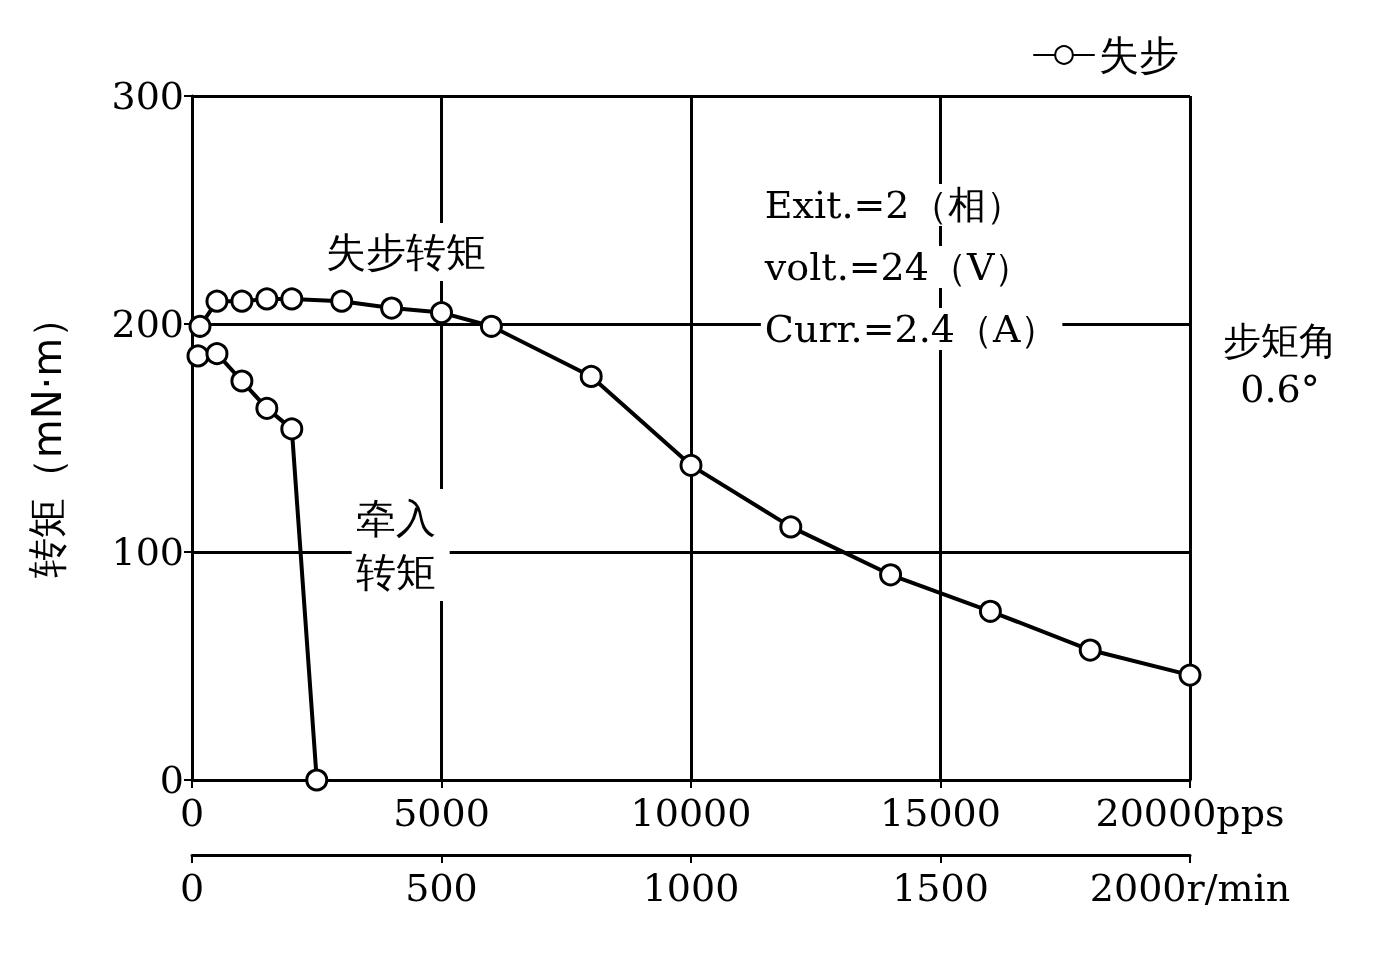 The width and height of the screenshot is (1379, 953). I want to click on x2-tick-label: 1000, so click(691, 888).